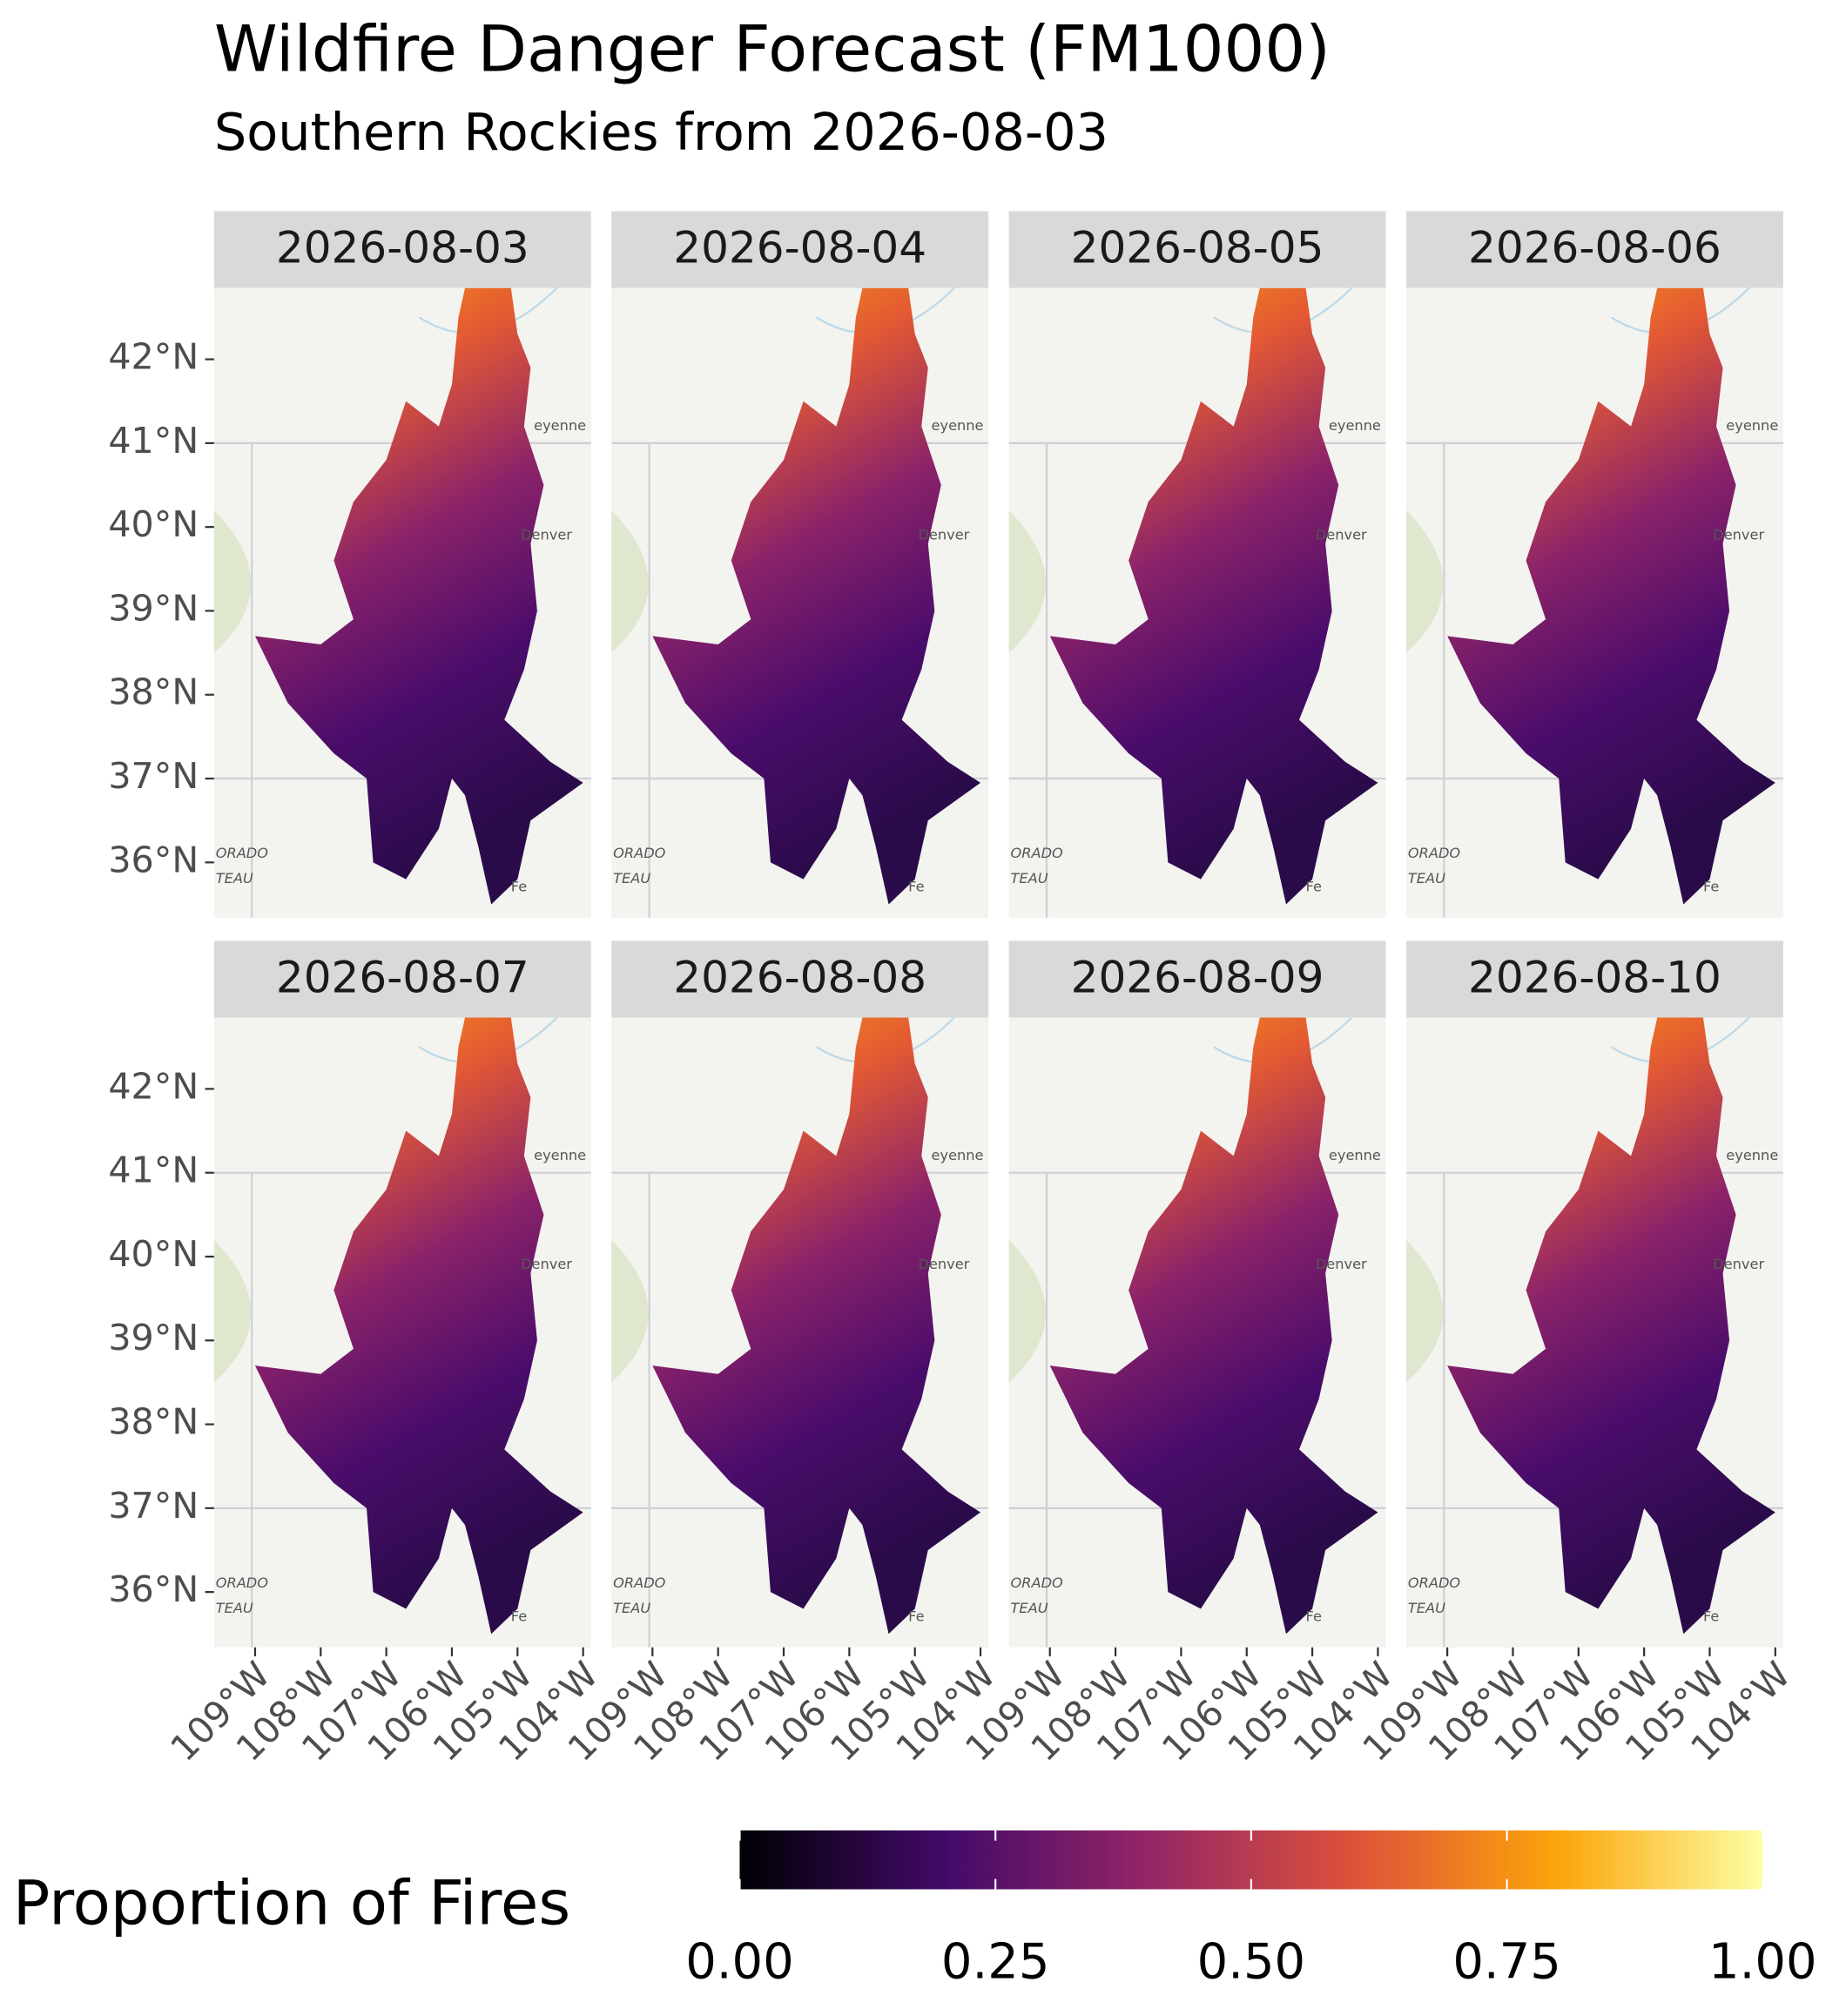 This screenshot has height=2016, width=1846. What do you see at coordinates (995, 1961) in the screenshot?
I see `legend-tick-label: 0.25` at bounding box center [995, 1961].